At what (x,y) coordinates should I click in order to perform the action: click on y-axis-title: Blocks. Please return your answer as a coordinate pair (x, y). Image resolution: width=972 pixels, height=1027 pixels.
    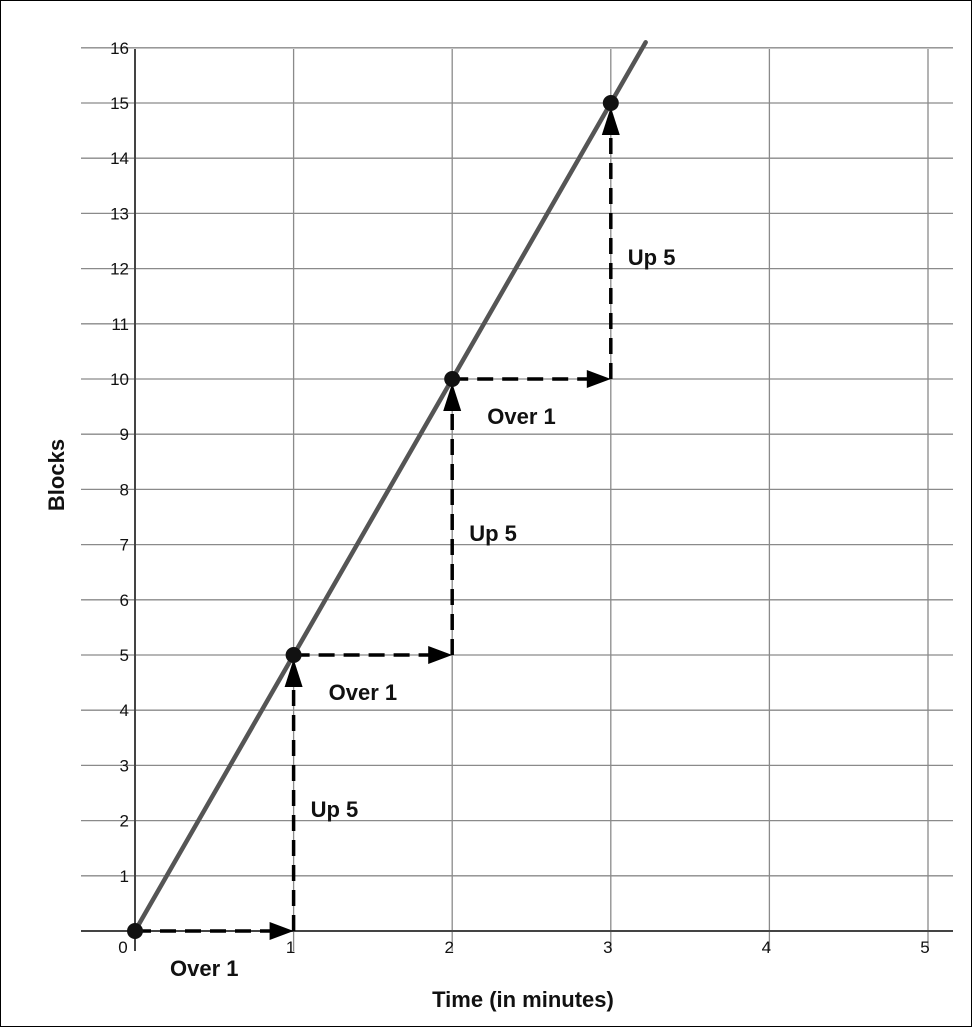
    Looking at the image, I should click on (56, 475).